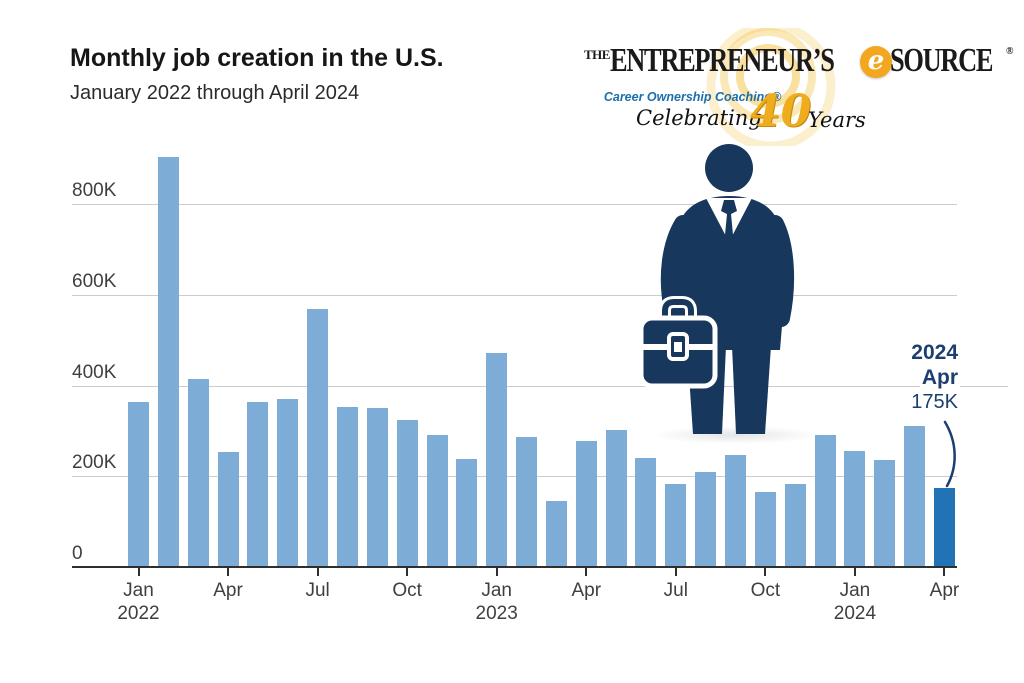 The width and height of the screenshot is (1024, 683). What do you see at coordinates (781, 111) in the screenshot?
I see `logo-forty: 40` at bounding box center [781, 111].